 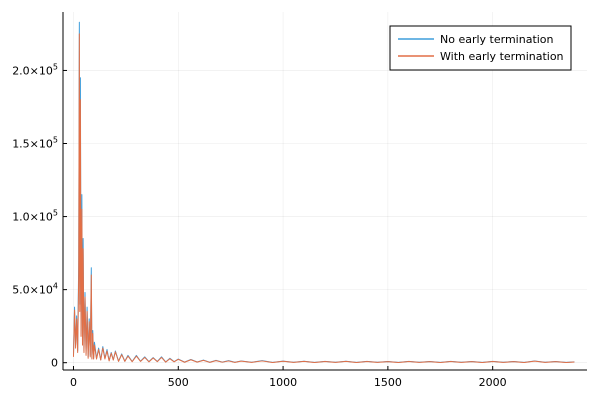 What do you see at coordinates (178, 382) in the screenshot?
I see `x-tick-label: 500` at bounding box center [178, 382].